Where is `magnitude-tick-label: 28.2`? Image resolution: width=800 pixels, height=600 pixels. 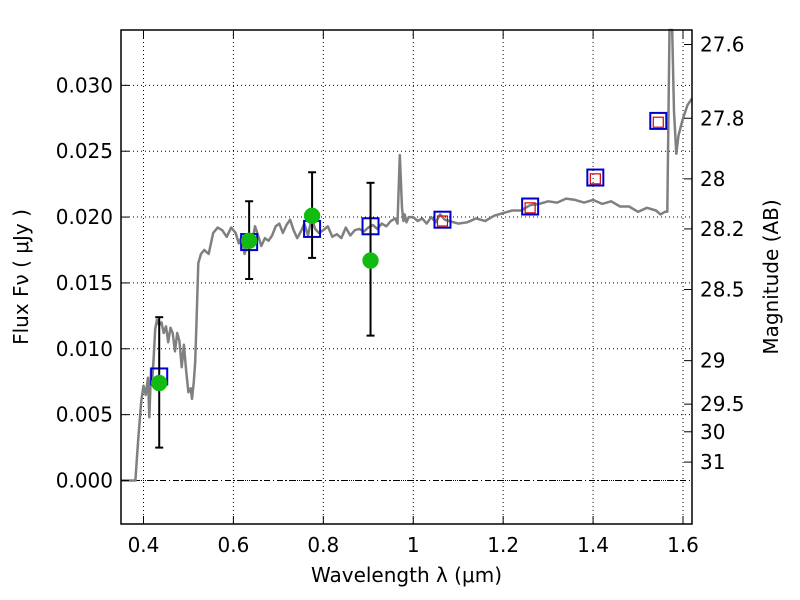
magnitude-tick-label: 28.2 is located at coordinates (722, 229).